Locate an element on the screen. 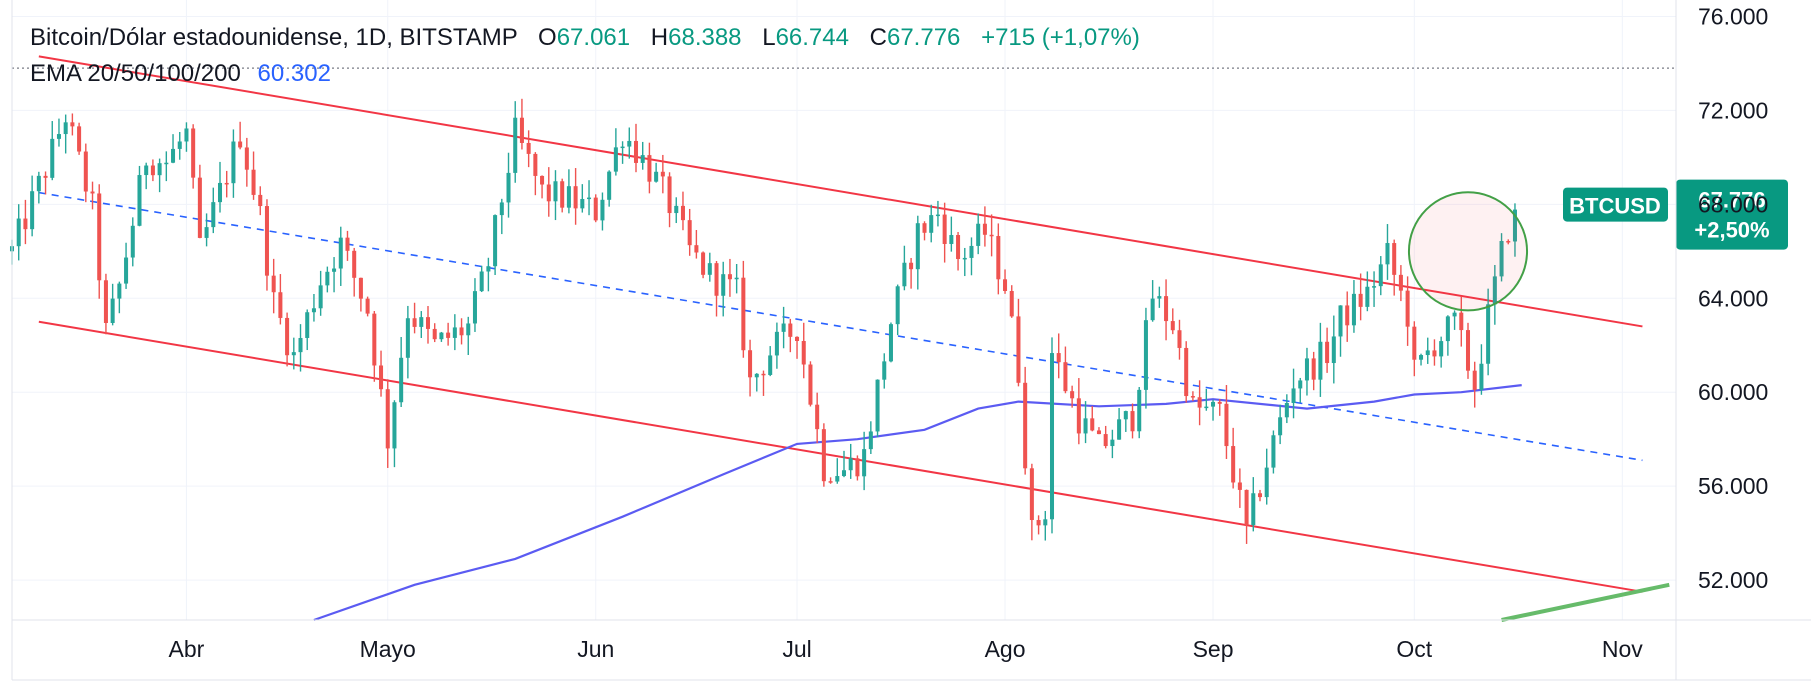 This screenshot has width=1811, height=698. legend-row-ema: EMA 20/50/100/200 60.302 is located at coordinates (585, 74).